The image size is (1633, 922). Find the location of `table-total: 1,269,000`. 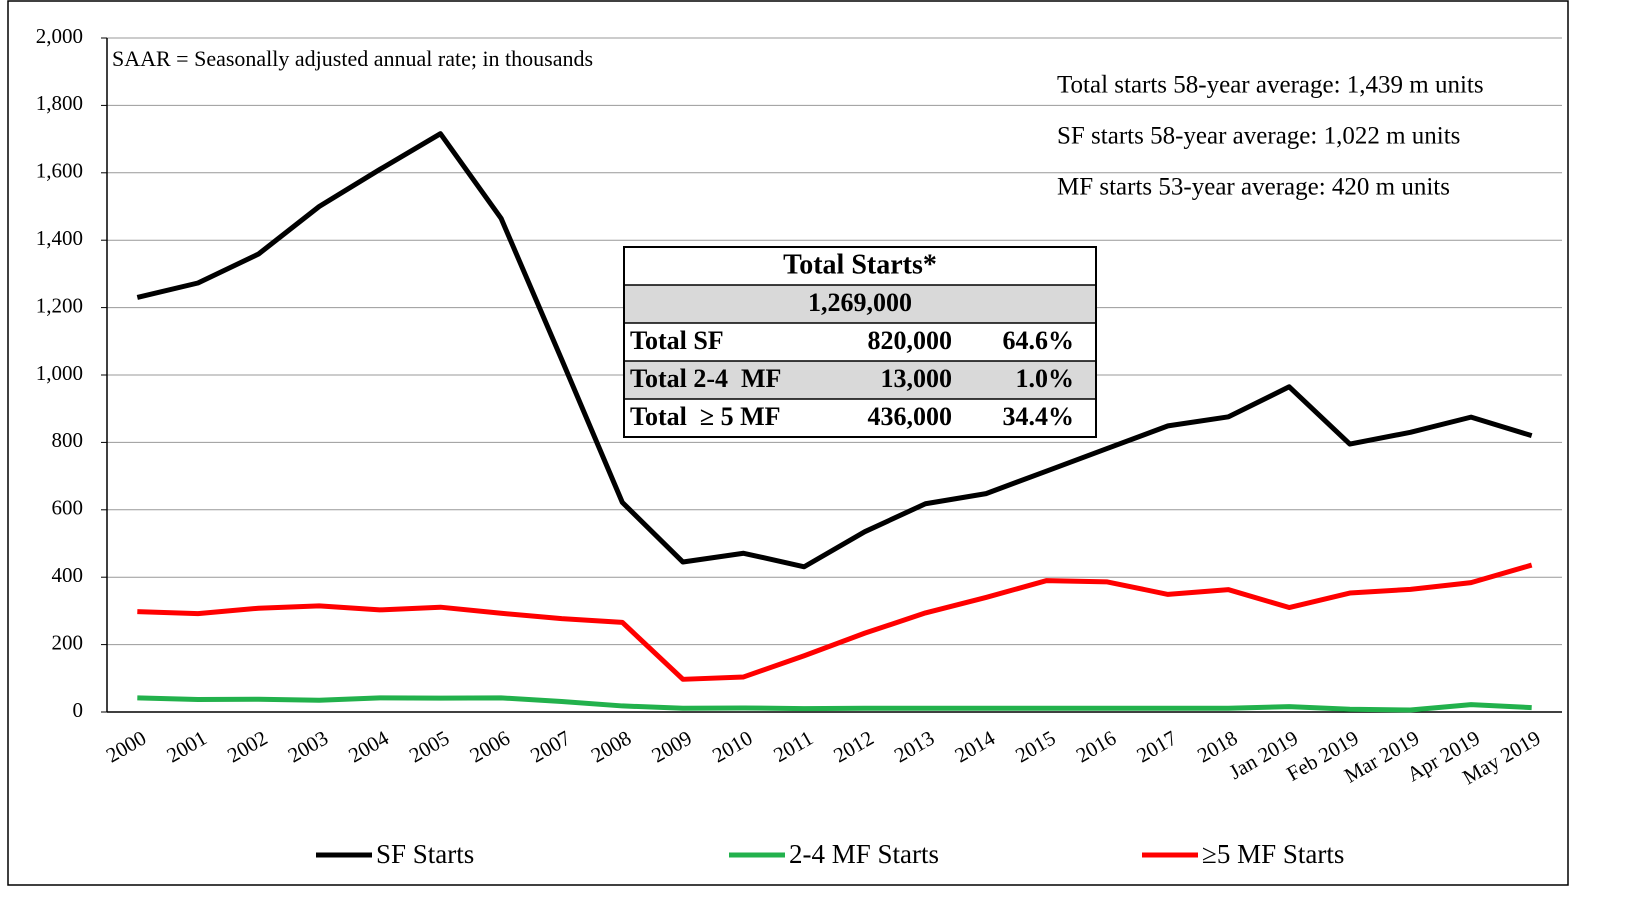

table-total: 1,269,000 is located at coordinates (860, 302).